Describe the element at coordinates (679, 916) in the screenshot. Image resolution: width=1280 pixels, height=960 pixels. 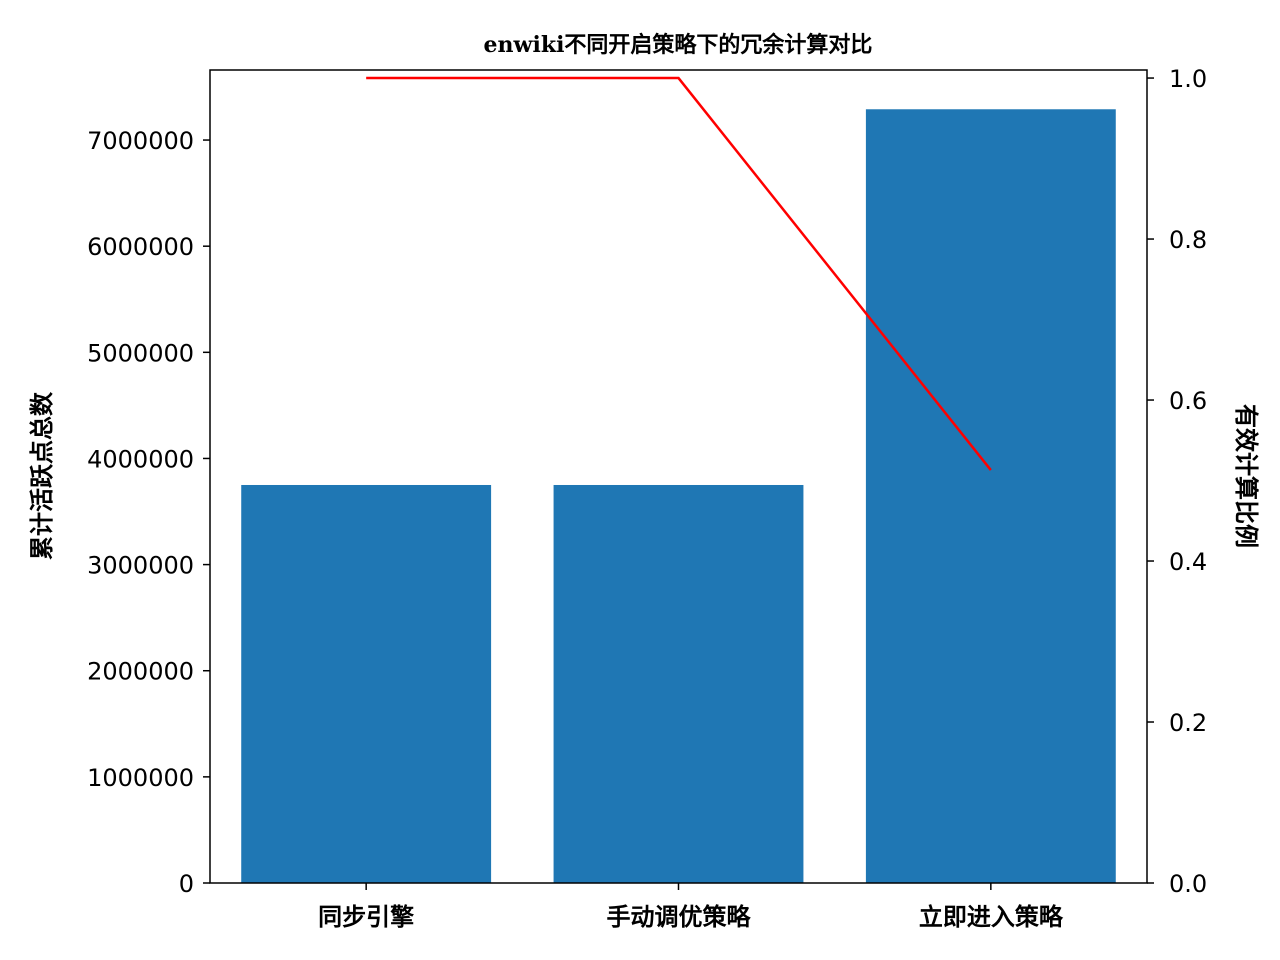
I see `x-tick-label: 手动调优策略` at that location.